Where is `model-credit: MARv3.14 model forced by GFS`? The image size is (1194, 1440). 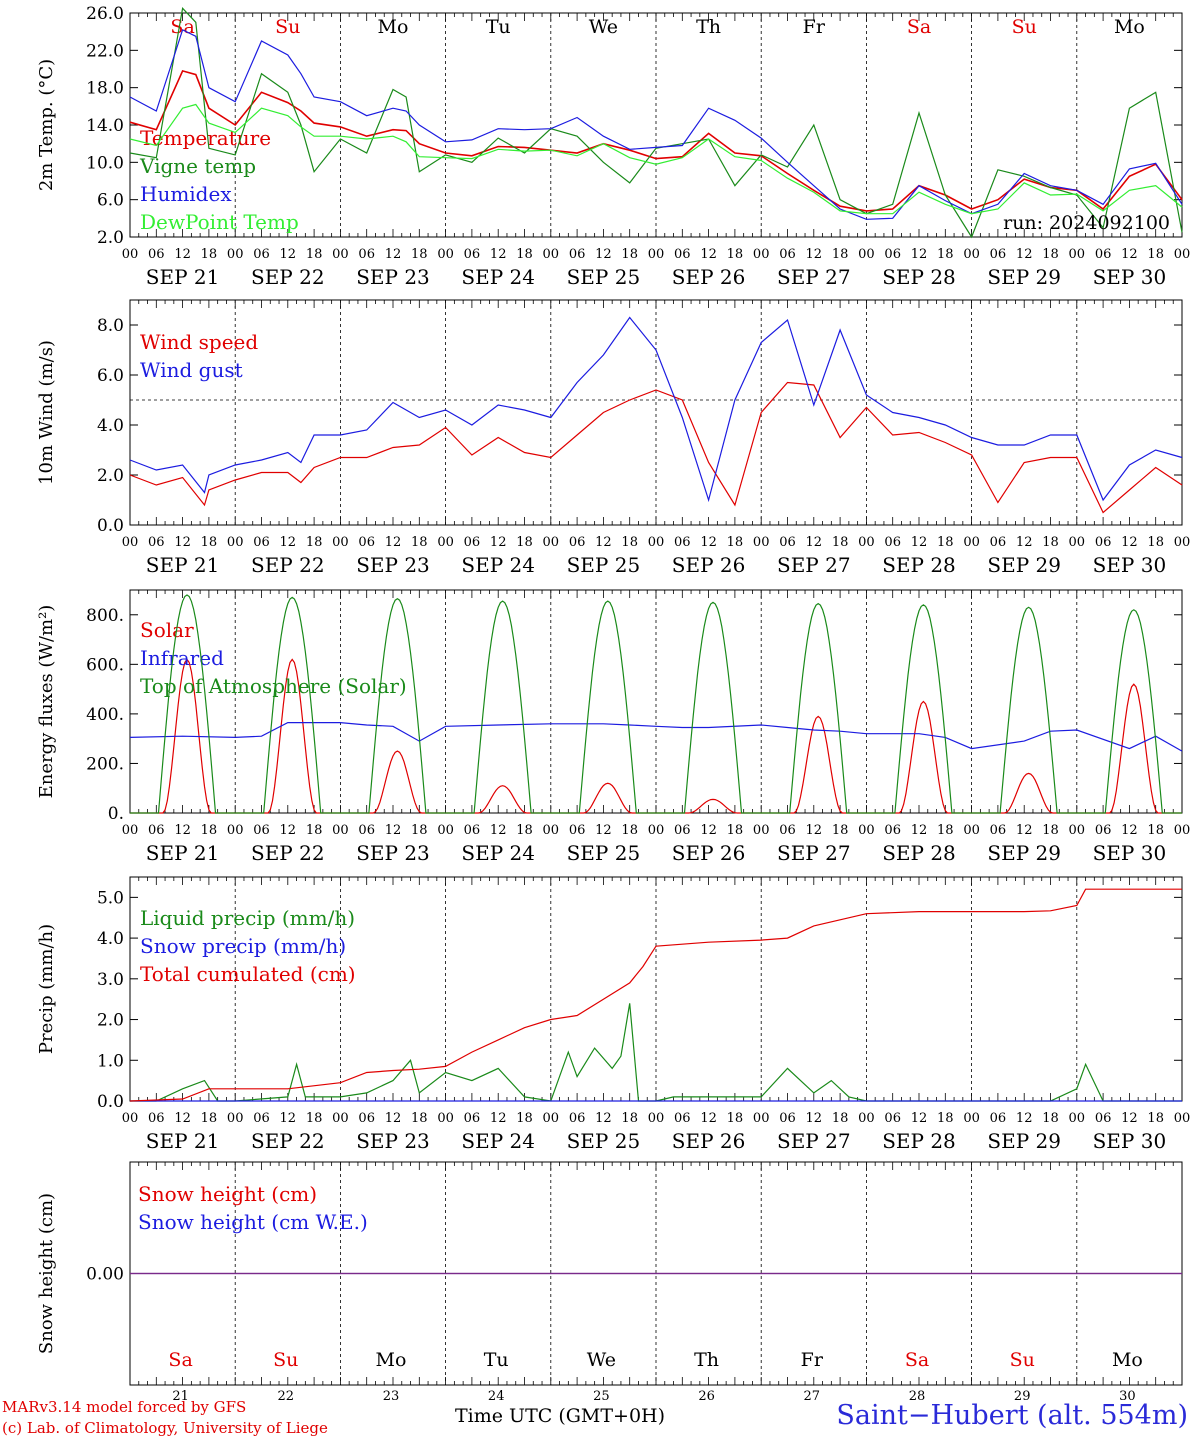 model-credit: MARv3.14 model forced by GFS is located at coordinates (124, 1407).